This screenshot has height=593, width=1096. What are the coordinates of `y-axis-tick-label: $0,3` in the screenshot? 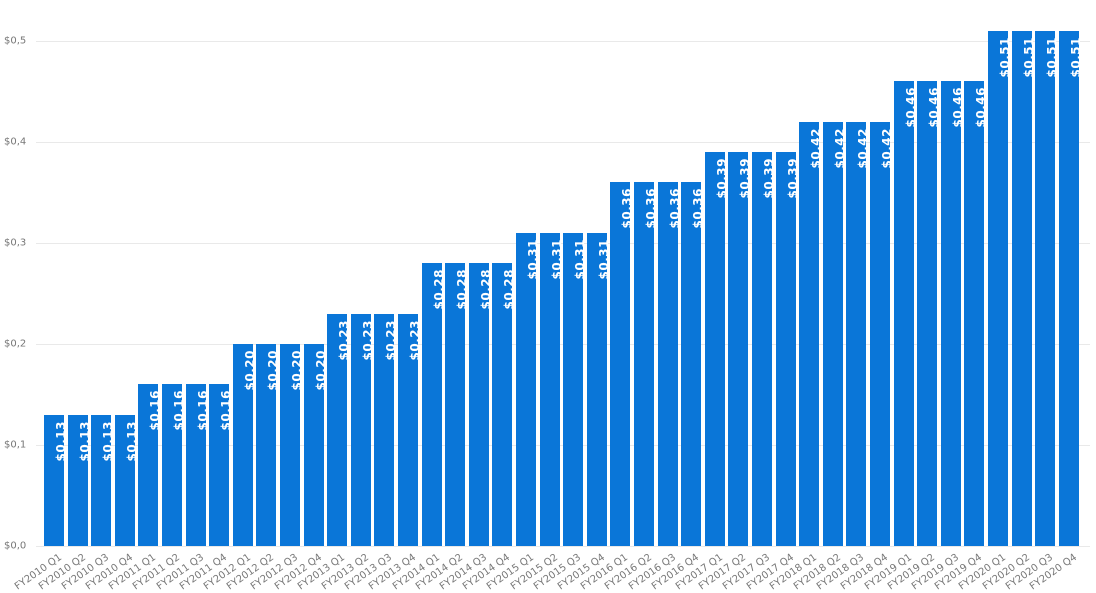 It's located at (15, 243).